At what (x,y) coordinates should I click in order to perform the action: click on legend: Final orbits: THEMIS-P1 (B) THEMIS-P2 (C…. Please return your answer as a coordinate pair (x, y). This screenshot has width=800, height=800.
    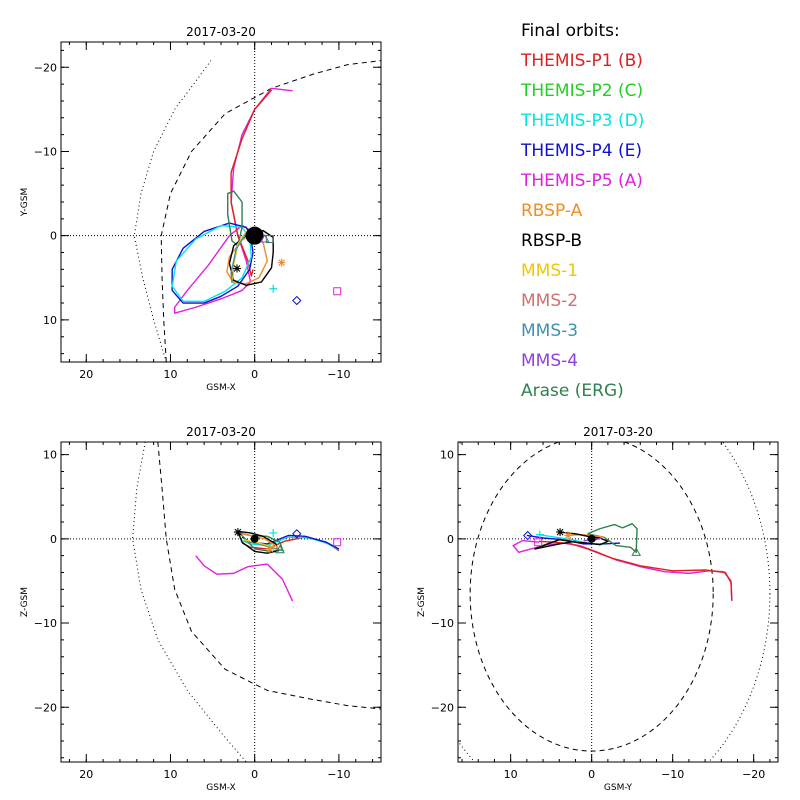
    Looking at the image, I should click on (582, 213).